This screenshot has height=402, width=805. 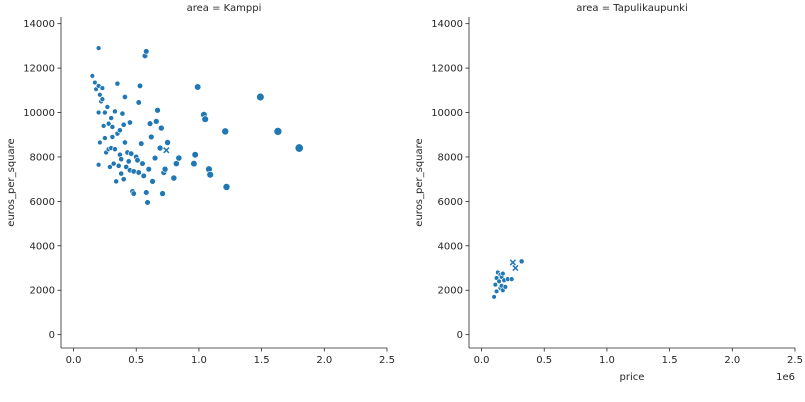 I want to click on panel-title: area = Kamppi, so click(x=224, y=8).